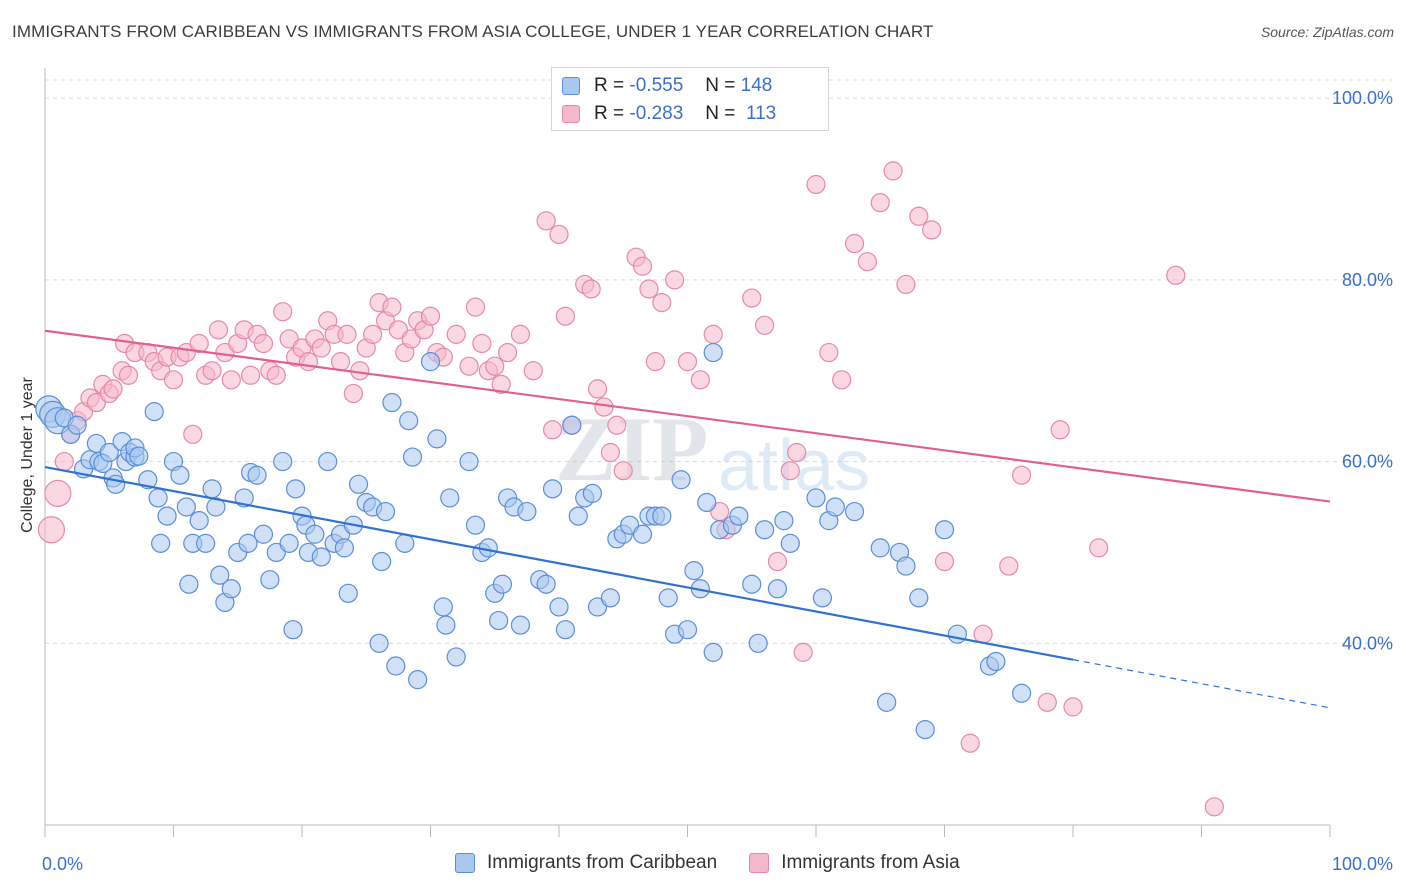 The height and width of the screenshot is (892, 1406). I want to click on legend-swatch-caribbean, so click(571, 86).